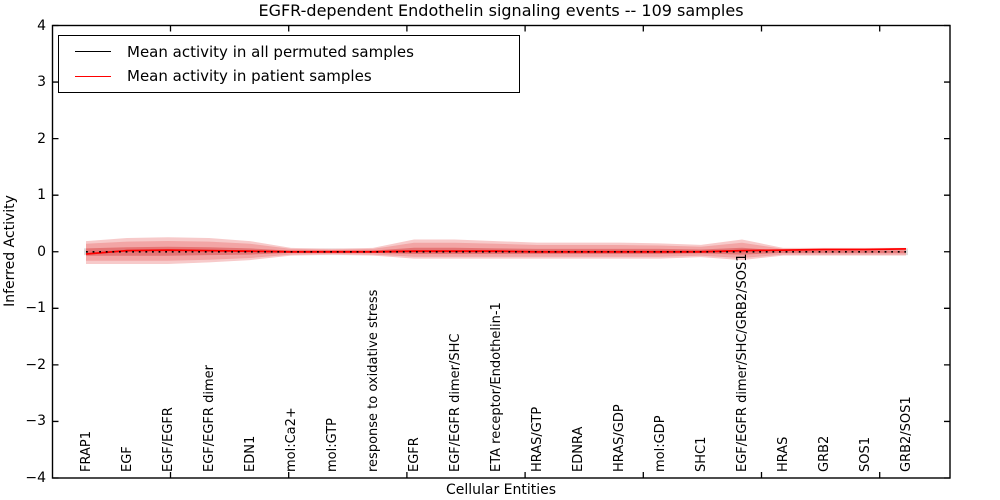 The image size is (1000, 500). Describe the element at coordinates (742, 363) in the screenshot. I see `x-tick-label: EGF/EGFR dimer/SHC/GRB2/SOS1` at that location.